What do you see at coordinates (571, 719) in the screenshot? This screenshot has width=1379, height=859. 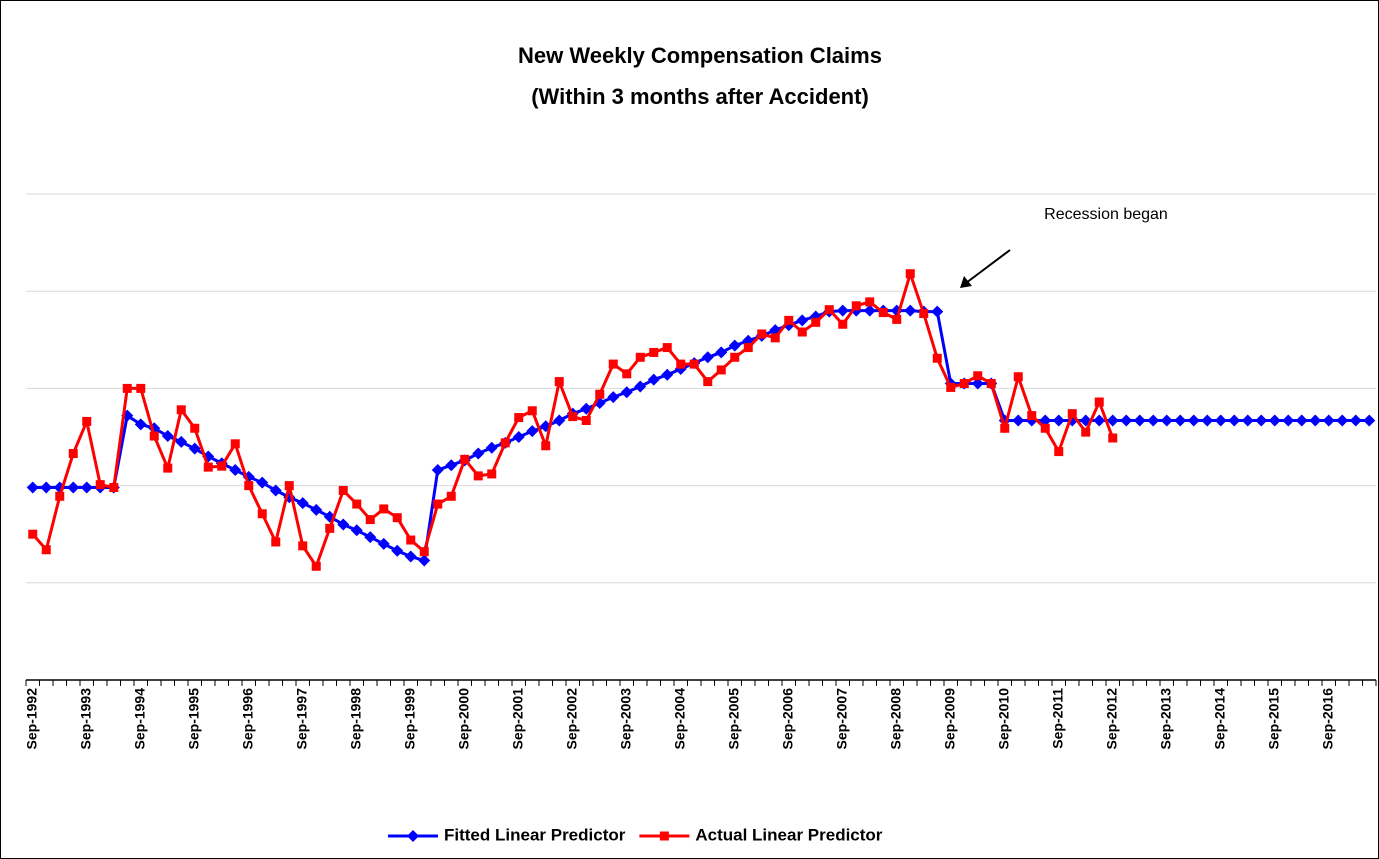 I see `x-tick-label: Sep-2002` at bounding box center [571, 719].